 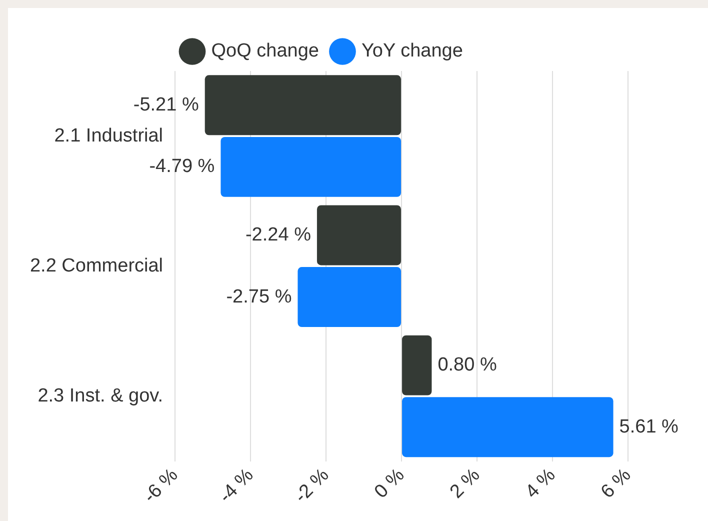 What do you see at coordinates (278, 235) in the screenshot?
I see `data-label: -2.24 %` at bounding box center [278, 235].